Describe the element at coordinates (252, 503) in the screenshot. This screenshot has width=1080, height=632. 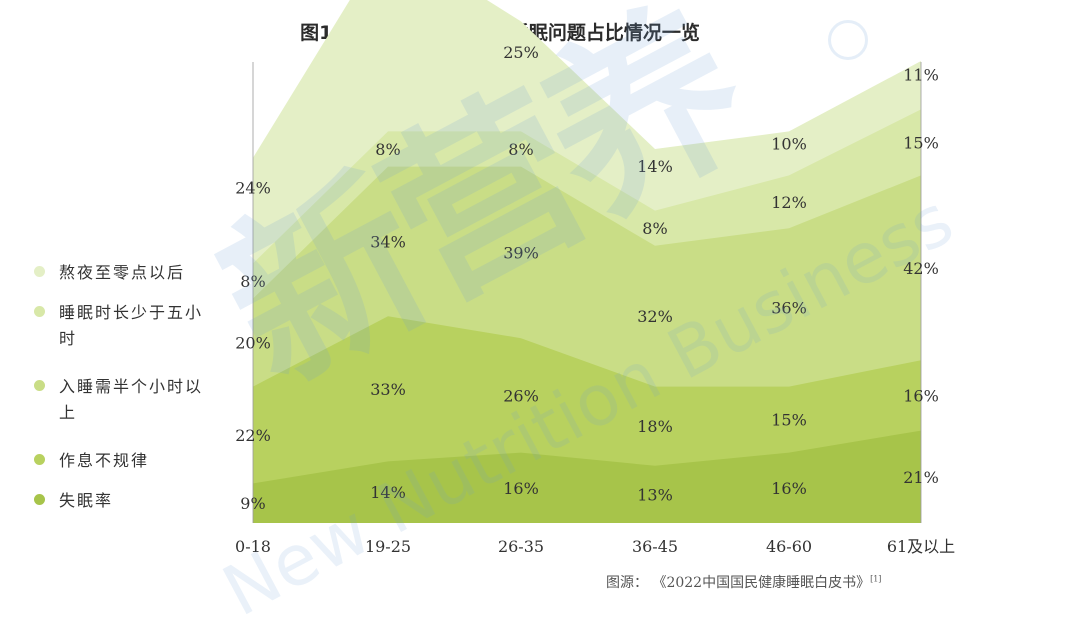
I see `value-label: 9%` at that location.